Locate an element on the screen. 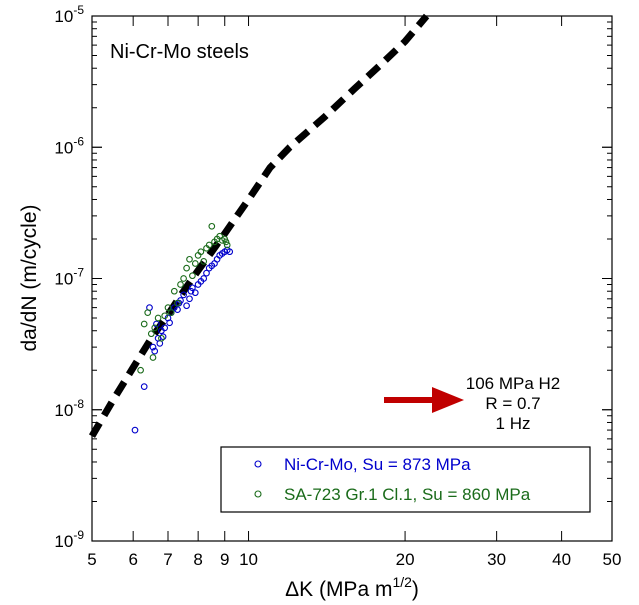  y-tick-label: 10⁻⁹ is located at coordinates (69, 539).